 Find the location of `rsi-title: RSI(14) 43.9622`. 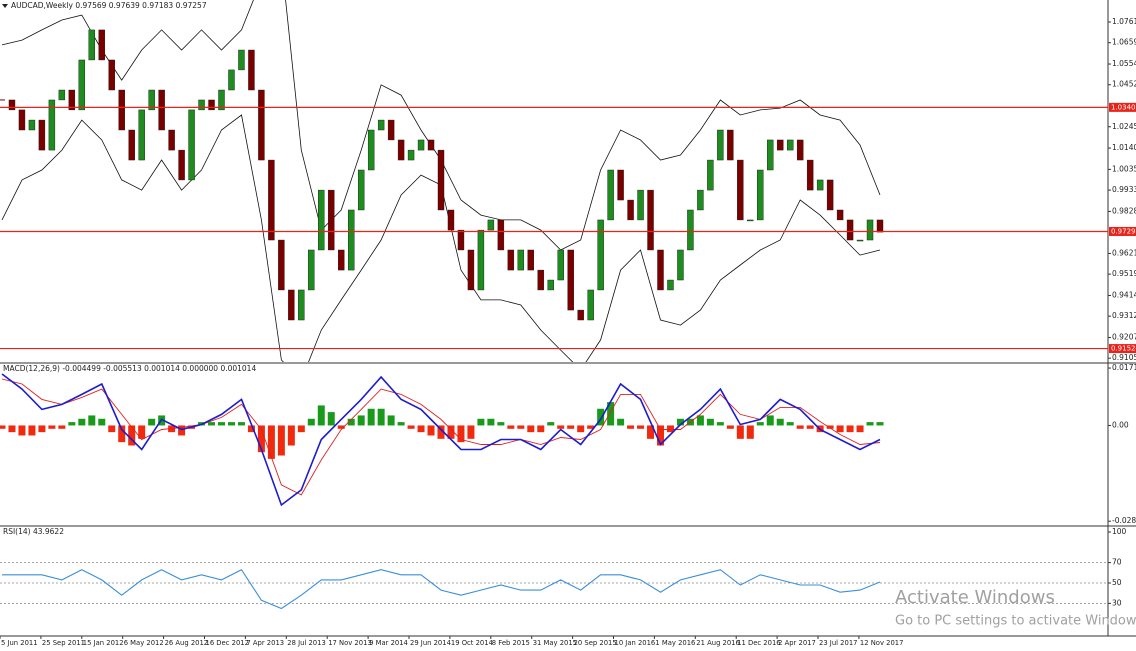

rsi-title: RSI(14) 43.9622 is located at coordinates (33, 531).